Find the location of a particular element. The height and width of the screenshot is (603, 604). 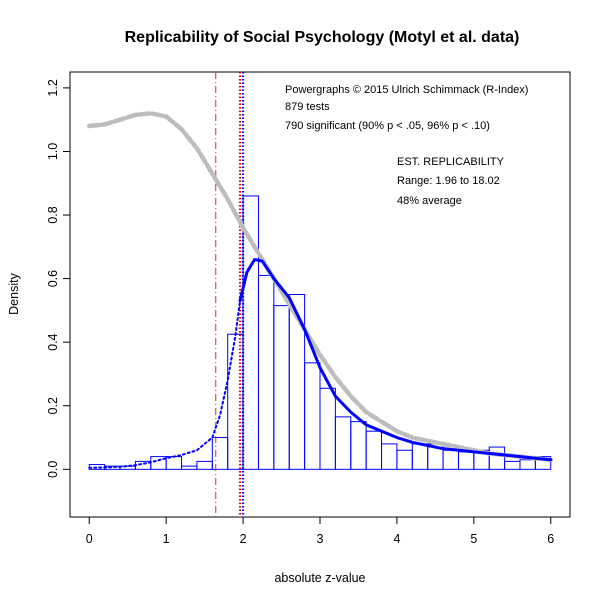

x-tick-label: 2 is located at coordinates (243, 539).